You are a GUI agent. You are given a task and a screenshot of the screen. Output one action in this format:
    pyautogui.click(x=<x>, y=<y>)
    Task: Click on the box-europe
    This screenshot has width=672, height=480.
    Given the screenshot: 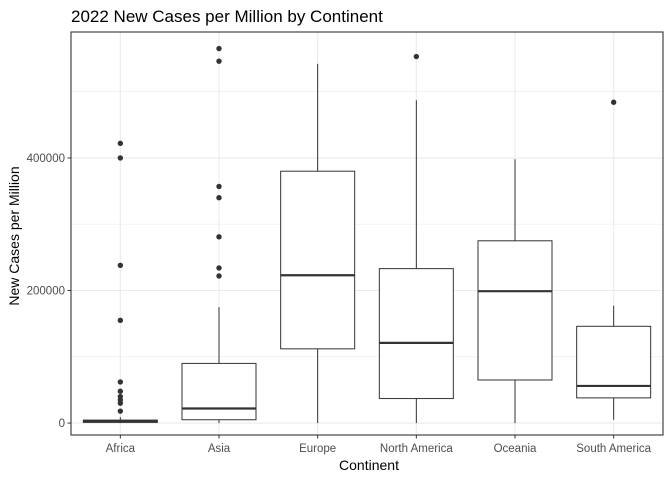 What is the action you would take?
    pyautogui.click(x=318, y=260)
    